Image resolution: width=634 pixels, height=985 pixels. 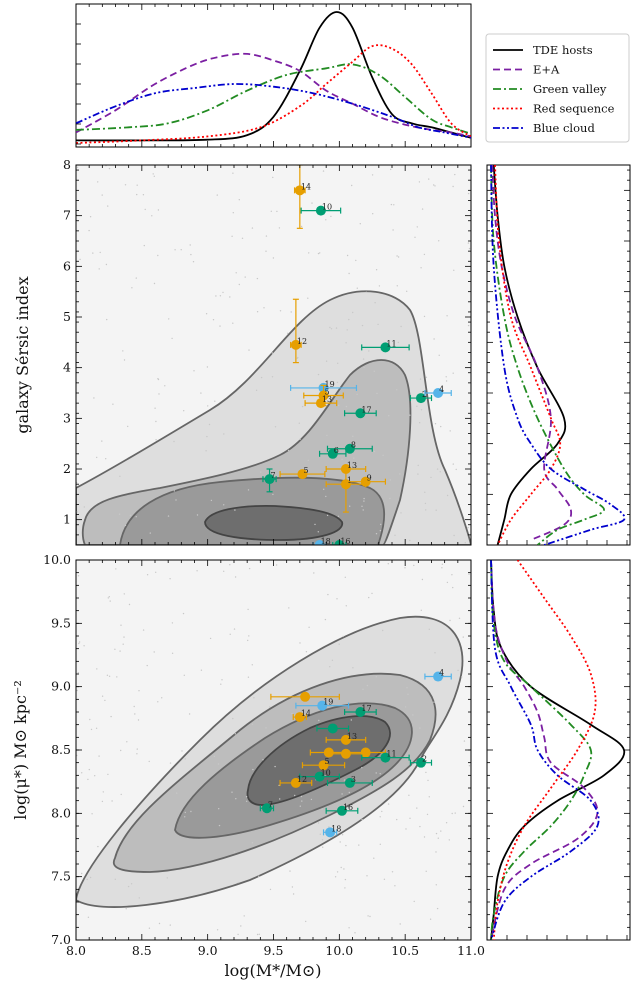 I want to click on y-tick-label: 6, so click(x=67, y=265).